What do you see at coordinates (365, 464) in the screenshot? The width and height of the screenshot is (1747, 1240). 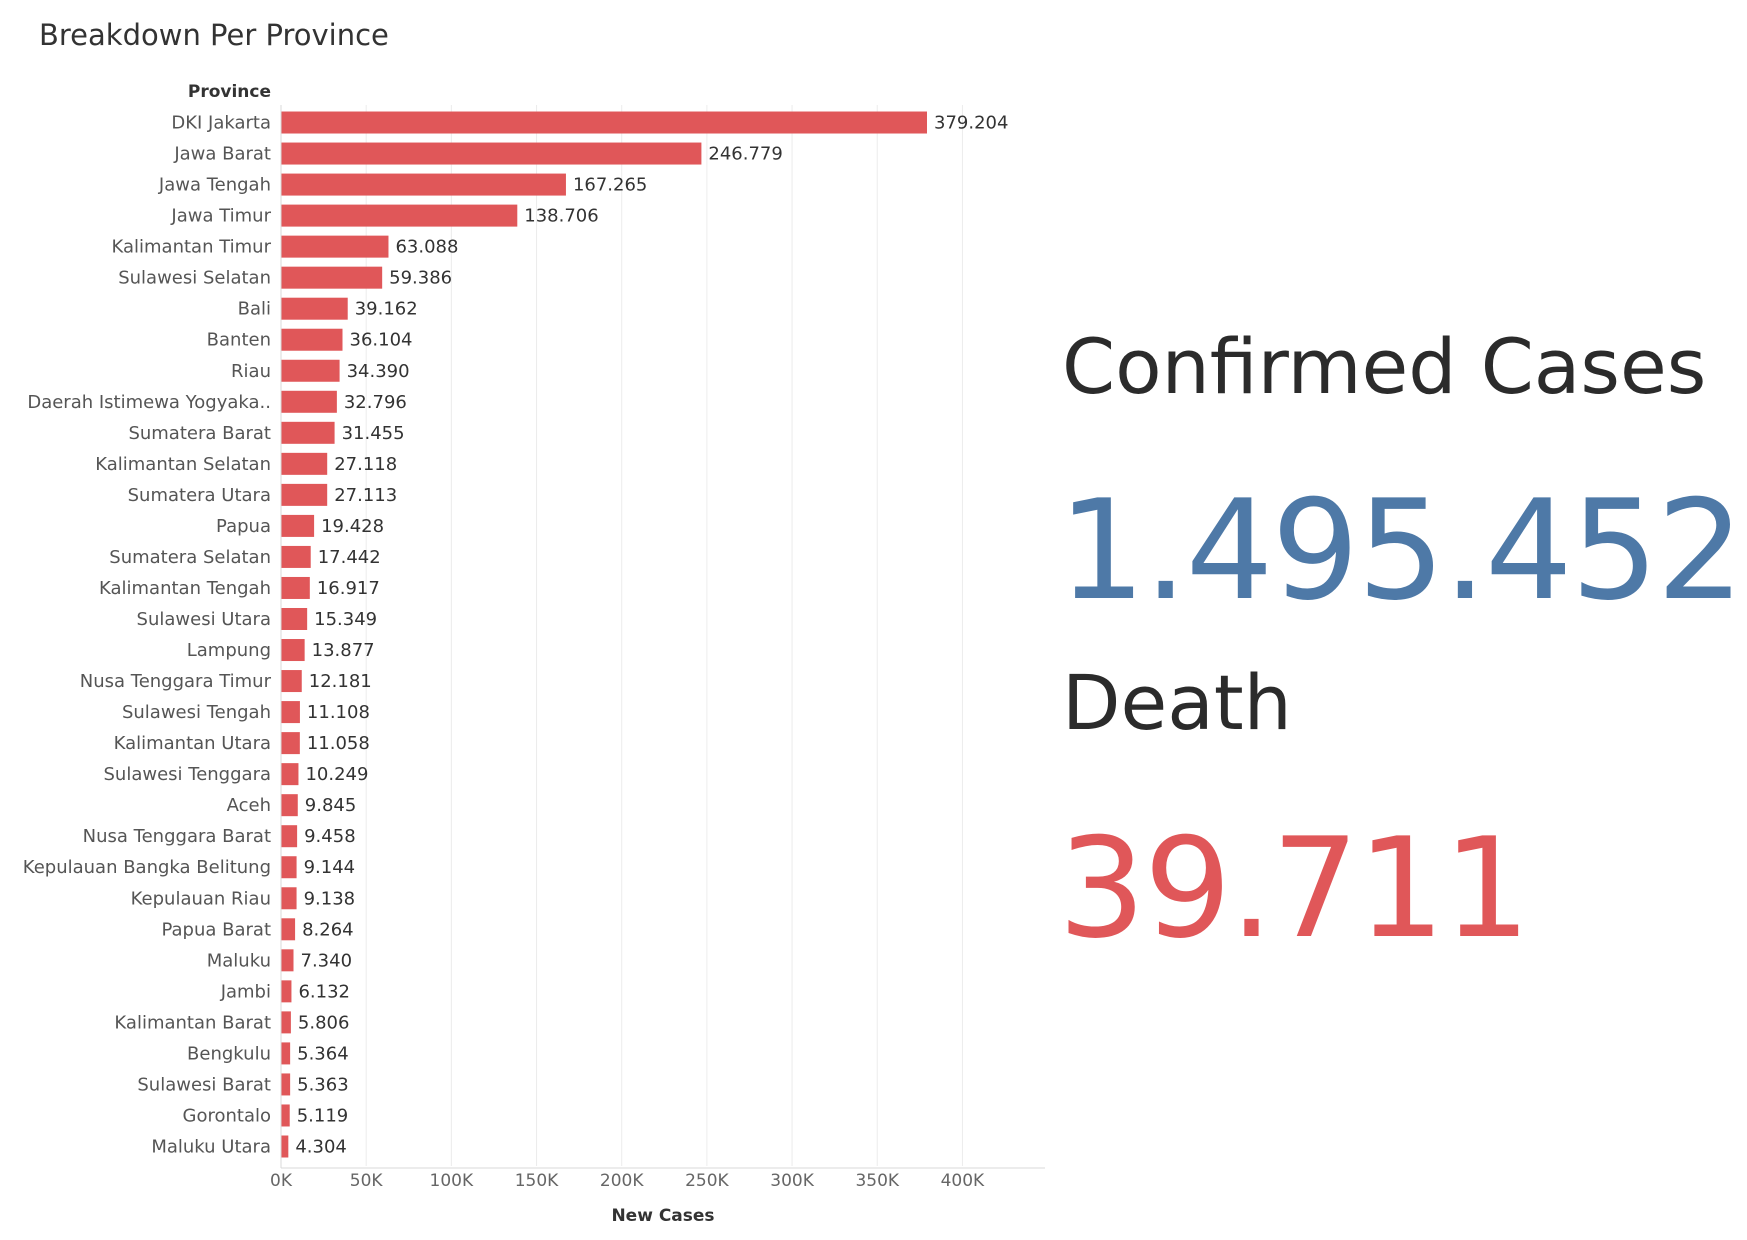 I see `value-label: 27.118` at bounding box center [365, 464].